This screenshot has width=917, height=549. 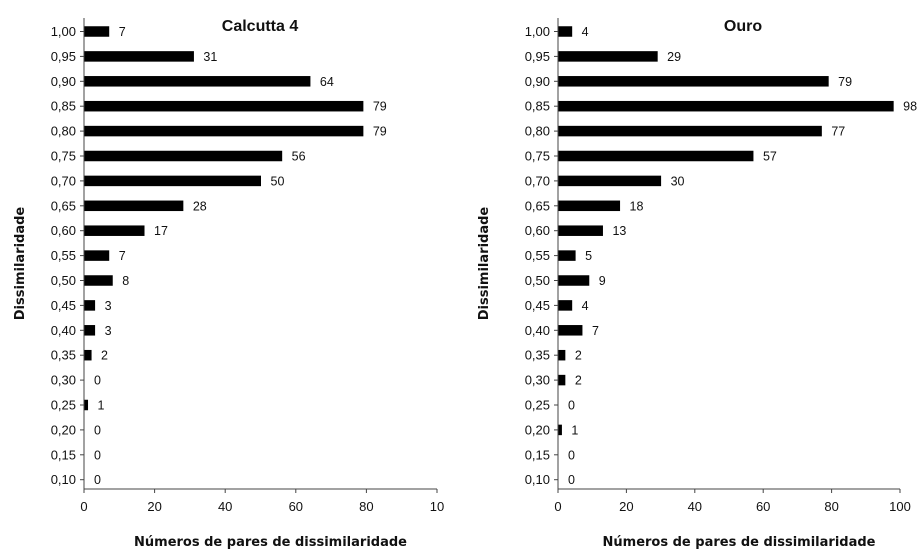 I want to click on x-tick-label: 100, so click(x=900, y=506).